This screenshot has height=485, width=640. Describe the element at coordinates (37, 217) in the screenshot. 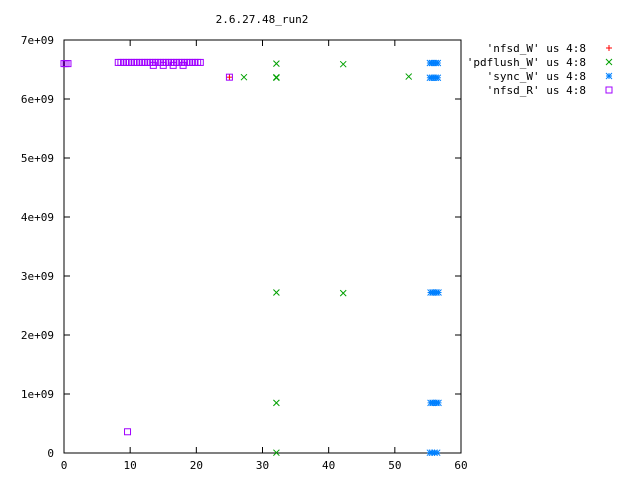

I see `y-tick-label: 4e+09` at that location.